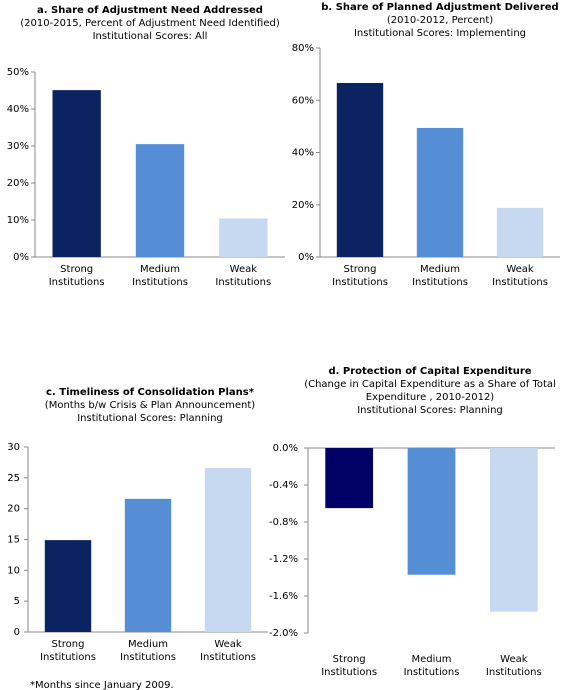 Image resolution: width=563 pixels, height=690 pixels. What do you see at coordinates (150, 36) in the screenshot?
I see `chart-subtitle: Institutional Scores: All` at bounding box center [150, 36].